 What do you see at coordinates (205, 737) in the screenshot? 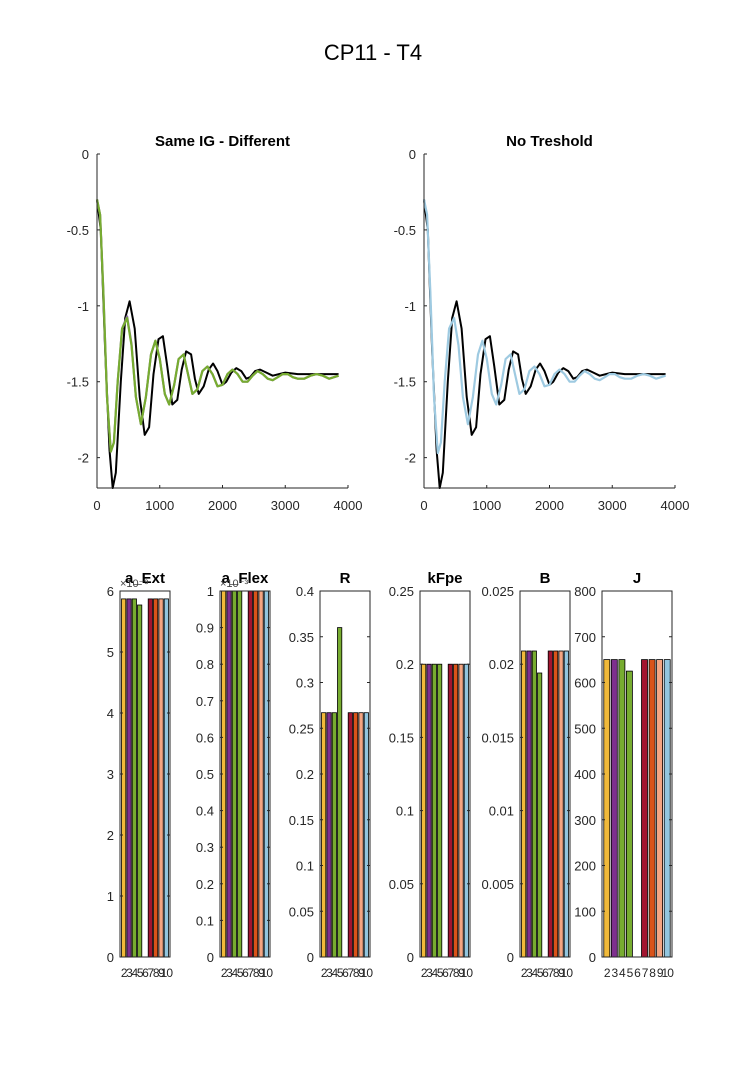
I see `y-tick-label: 0.6` at bounding box center [205, 737].